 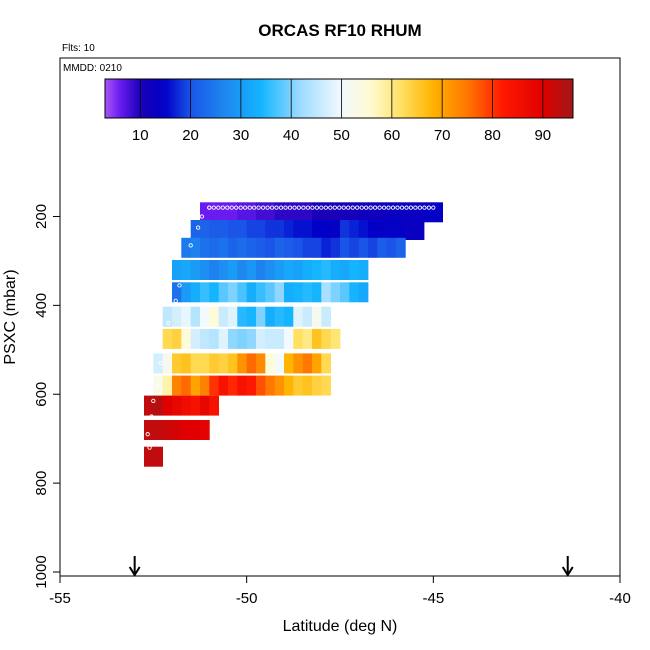 What do you see at coordinates (567, 571) in the screenshot?
I see `arrow-head` at bounding box center [567, 571].